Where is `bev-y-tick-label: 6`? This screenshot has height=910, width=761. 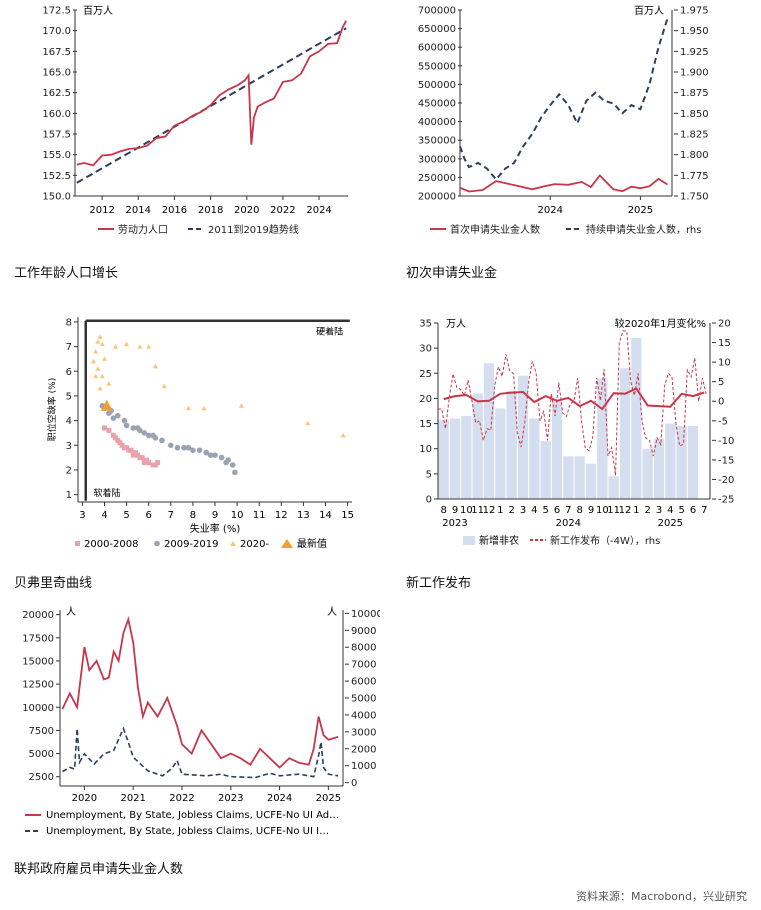
bev-y-tick-label: 6 is located at coordinates (69, 372).